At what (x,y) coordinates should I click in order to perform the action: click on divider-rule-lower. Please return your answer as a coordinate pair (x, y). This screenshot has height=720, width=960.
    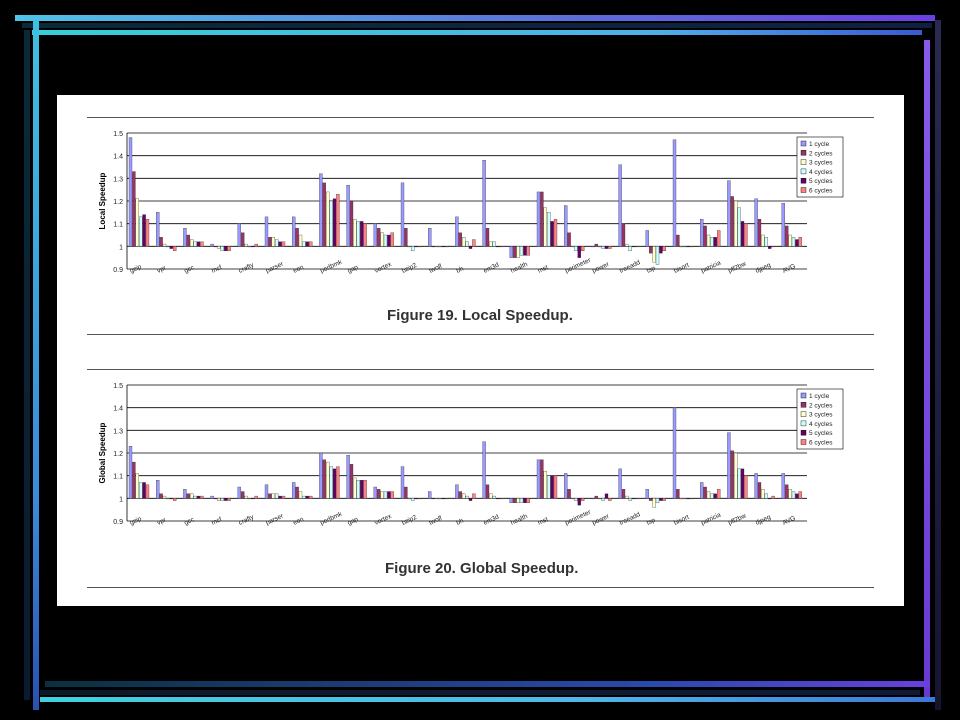
    Looking at the image, I should click on (480, 369).